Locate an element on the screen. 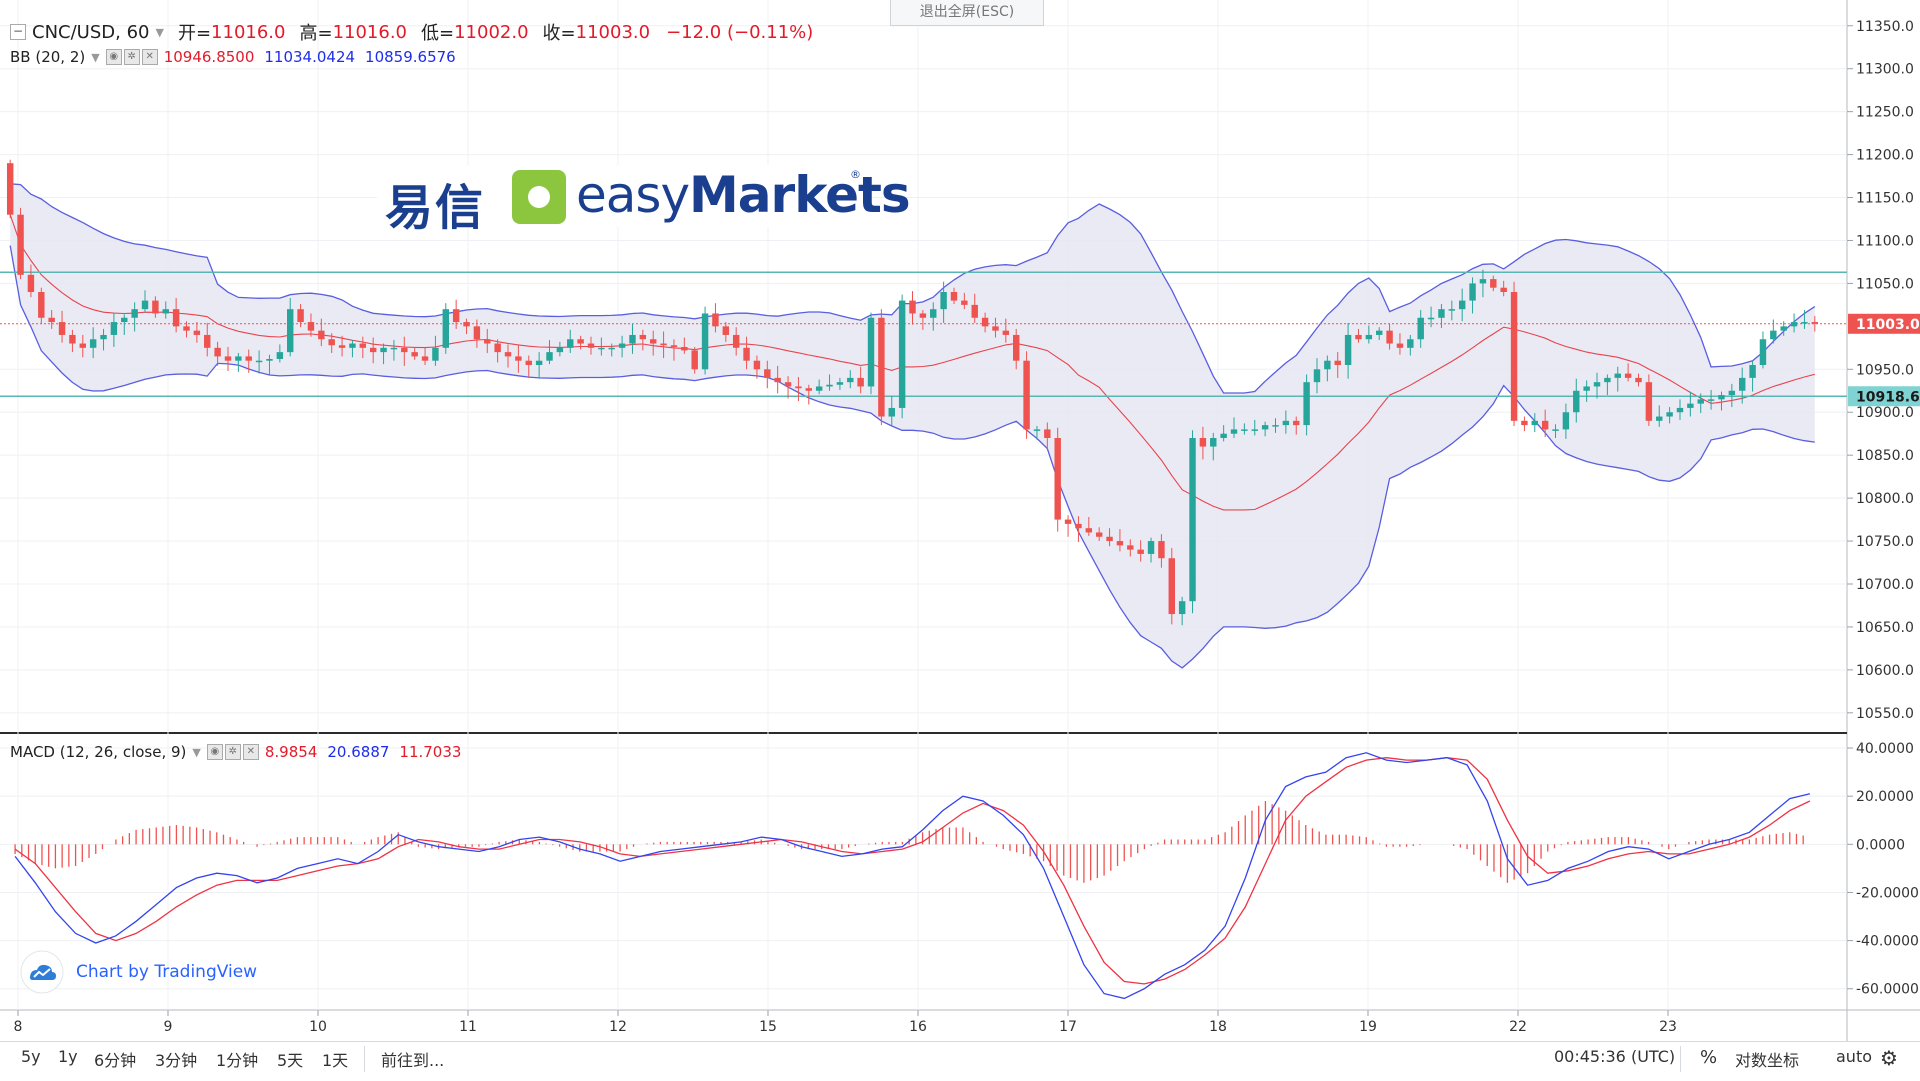 The image size is (1920, 1081). range-1d-button: 1天 is located at coordinates (335, 1060).